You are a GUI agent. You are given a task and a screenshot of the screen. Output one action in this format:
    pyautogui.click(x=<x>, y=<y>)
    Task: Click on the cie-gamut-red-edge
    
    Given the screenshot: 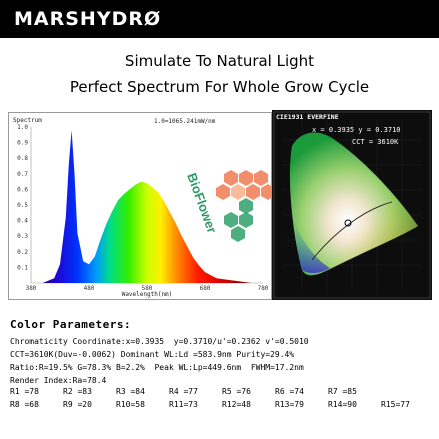 What is the action you would take?
    pyautogui.click(x=353, y=204)
    